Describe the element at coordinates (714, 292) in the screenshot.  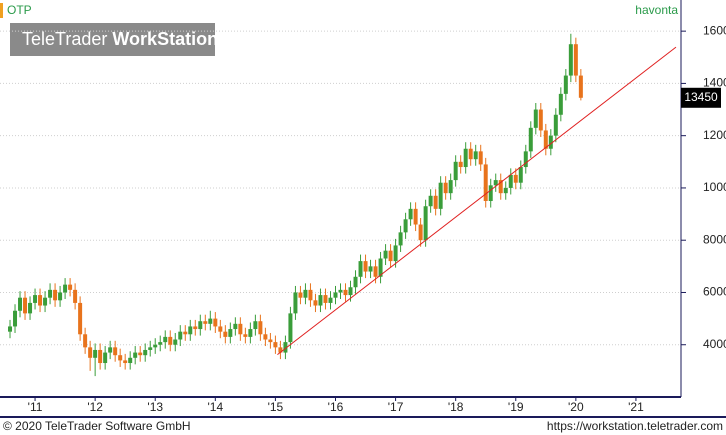
I see `y-tick-label: 6000` at that location.